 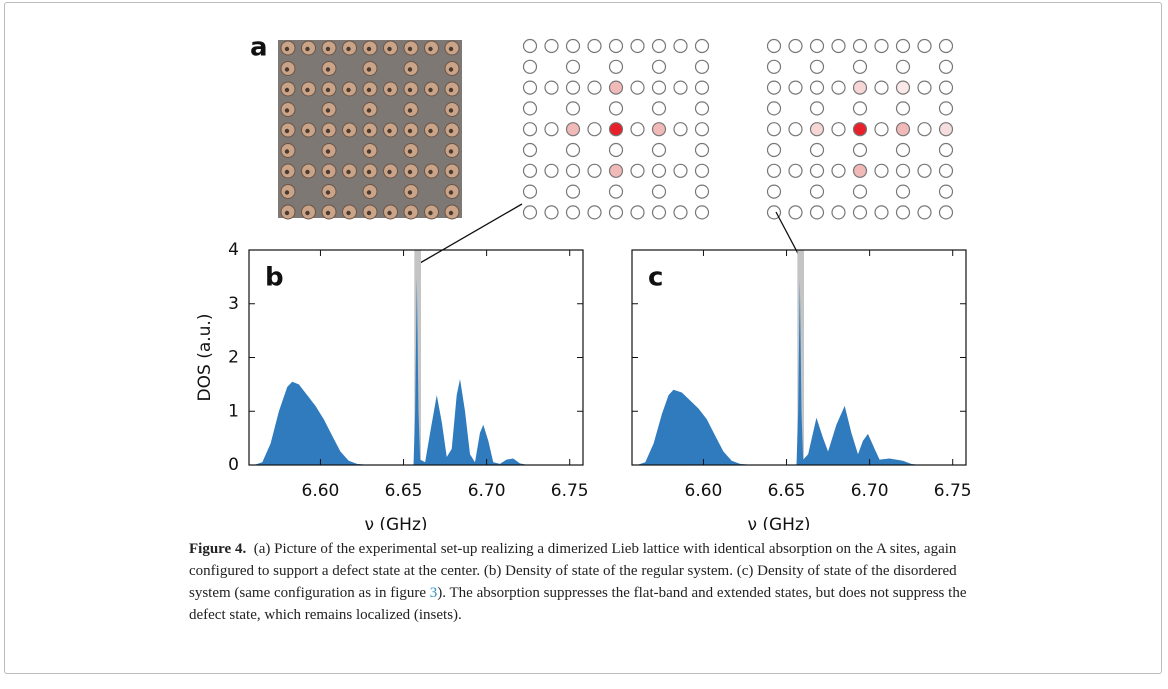 What do you see at coordinates (205, 358) in the screenshot?
I see `y-axis-label: DOS (a.u.)` at bounding box center [205, 358].